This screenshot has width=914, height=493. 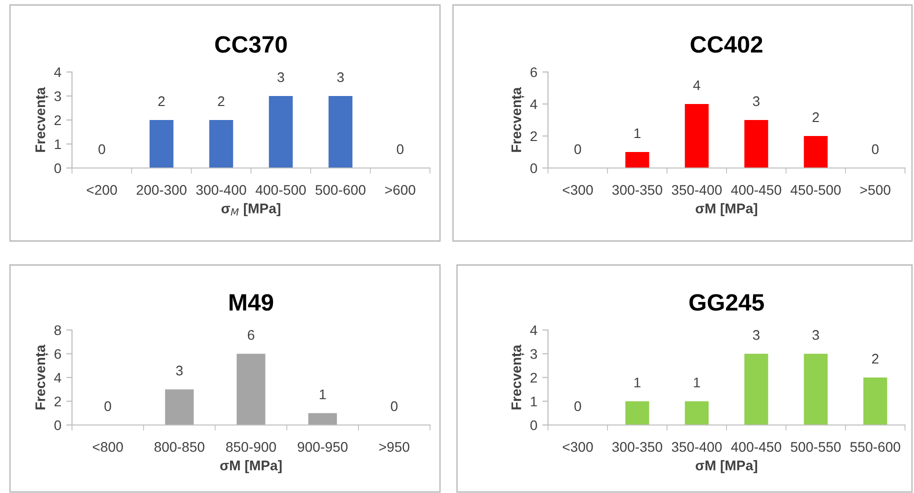 I want to click on x-tick-label: >600, so click(x=400, y=190).